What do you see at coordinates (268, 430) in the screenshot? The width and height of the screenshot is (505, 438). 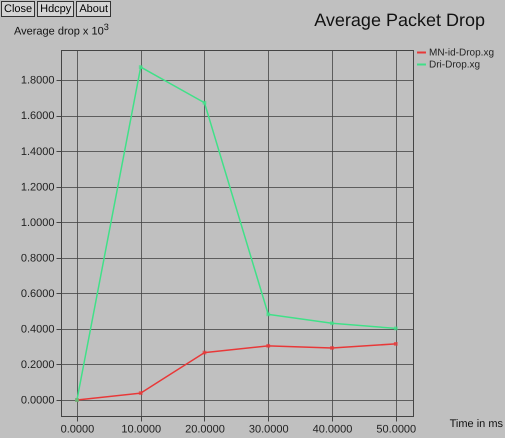 I see `x-tick-label: 30.0000` at bounding box center [268, 430].